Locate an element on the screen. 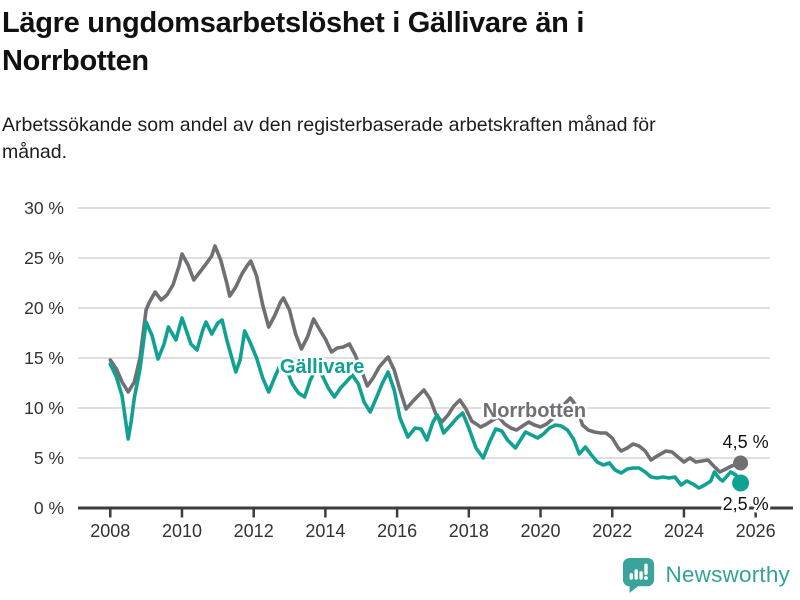 The height and width of the screenshot is (600, 800). x-tick-label-2014: 2014 is located at coordinates (325, 531).